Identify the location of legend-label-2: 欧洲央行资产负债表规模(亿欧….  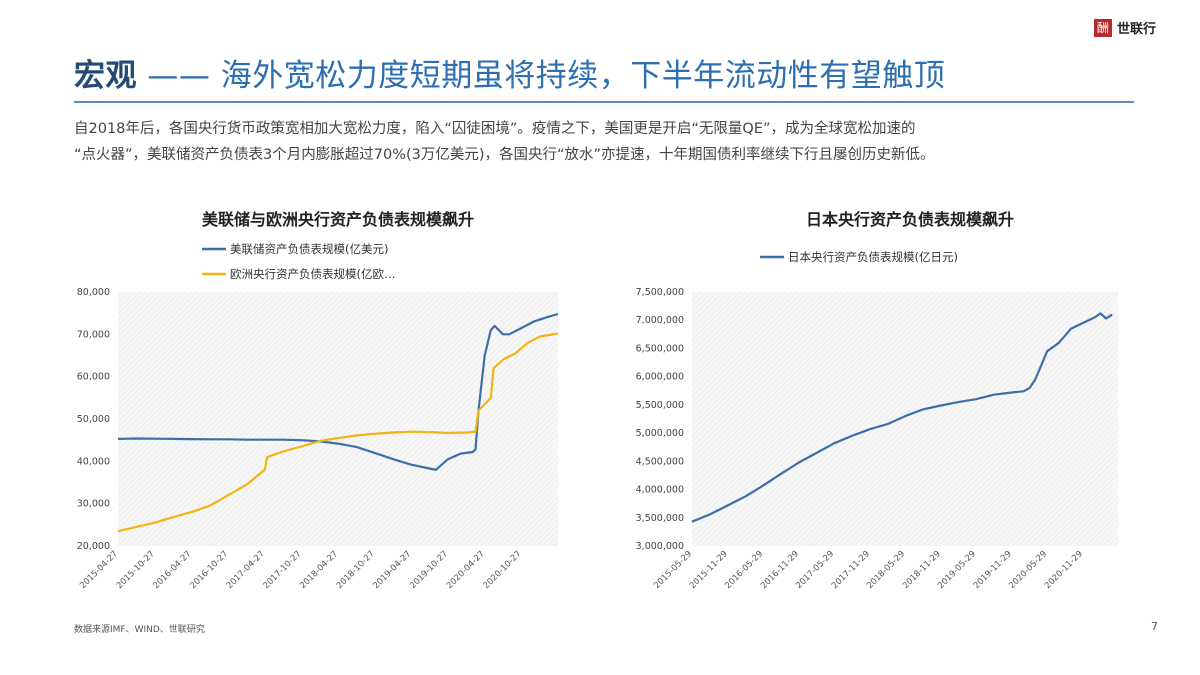
(313, 274).